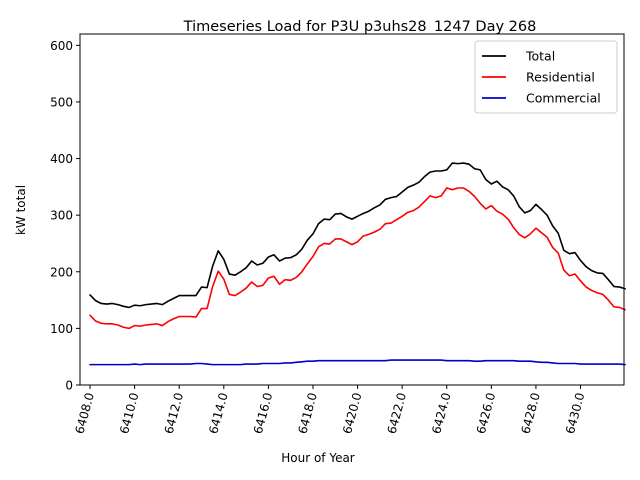 This screenshot has width=640, height=480. Describe the element at coordinates (560, 77) in the screenshot. I see `legend-label: Residential` at that location.